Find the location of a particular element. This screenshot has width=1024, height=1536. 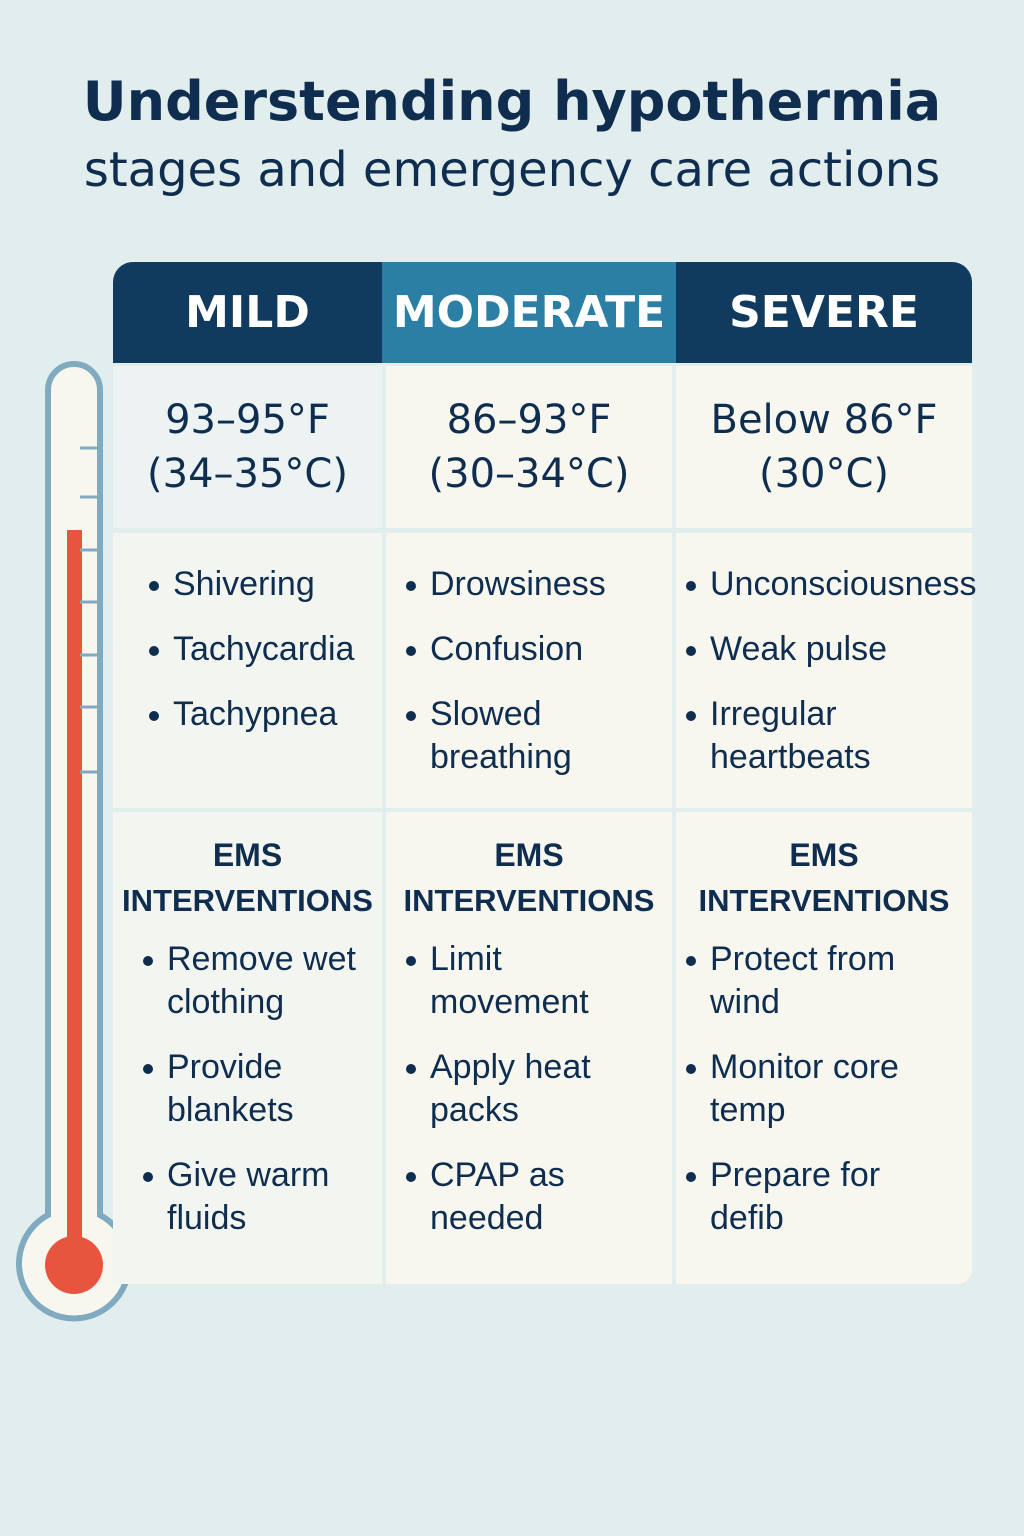

symptom: Unconsciousness is located at coordinates (829, 584).